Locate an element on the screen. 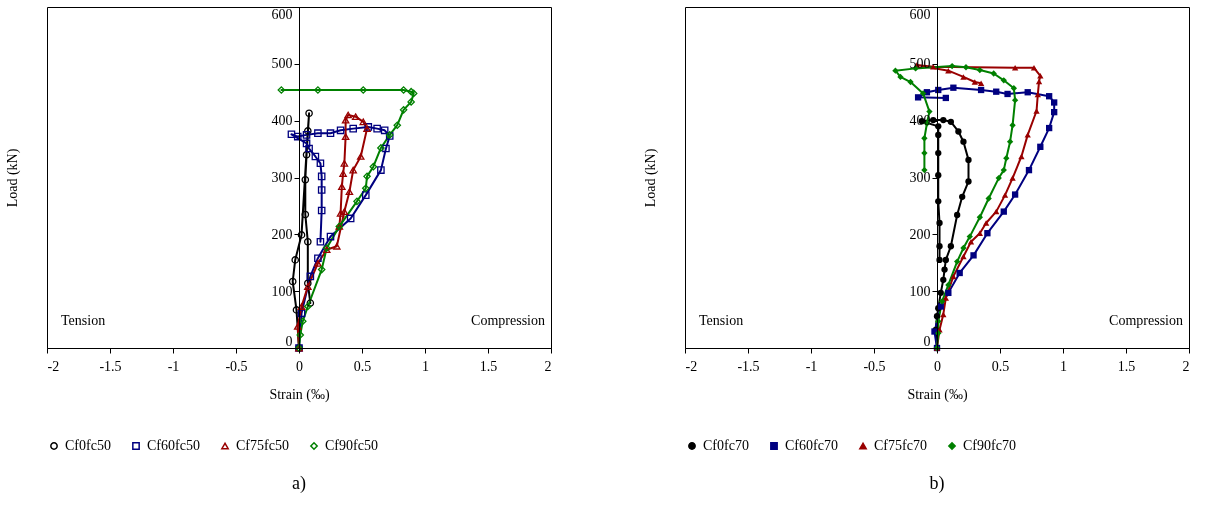 This screenshot has height=520, width=1205. y-tick-label: 500 is located at coordinates (282, 64).